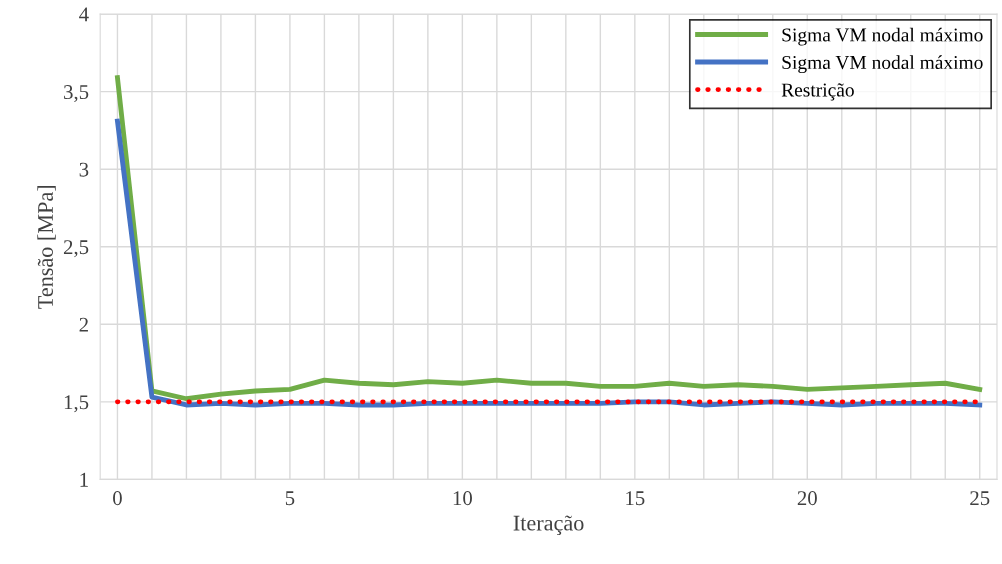 The image size is (1002, 564). What do you see at coordinates (635, 498) in the screenshot?
I see `x-tick-label: 15` at bounding box center [635, 498].